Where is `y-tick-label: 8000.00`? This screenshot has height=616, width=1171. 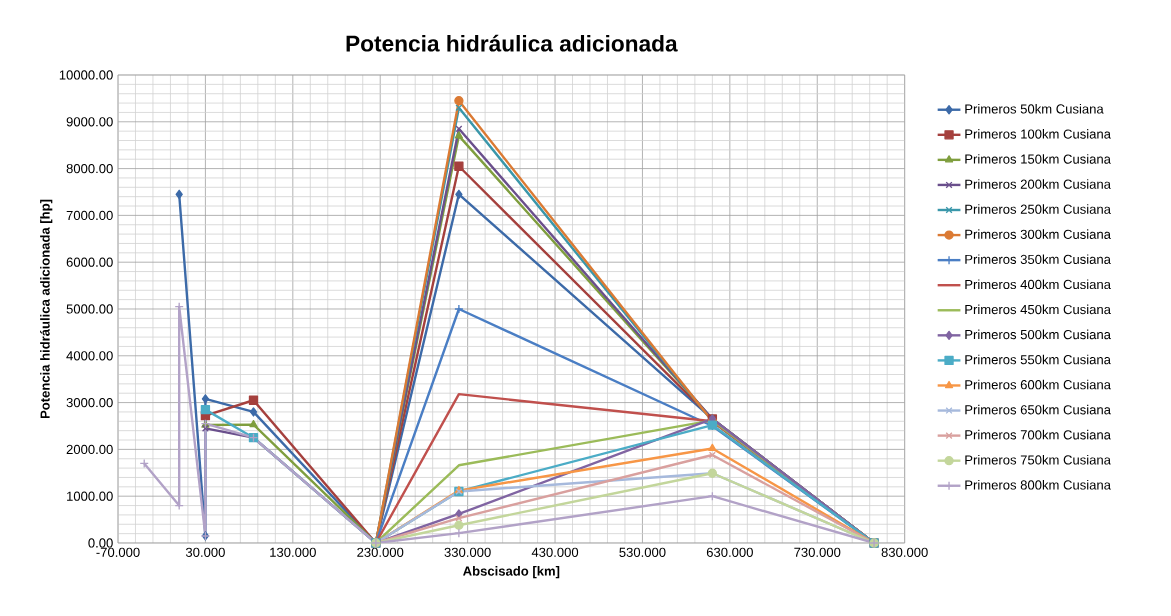
y-tick-label: 8000.00 is located at coordinates (89, 168).